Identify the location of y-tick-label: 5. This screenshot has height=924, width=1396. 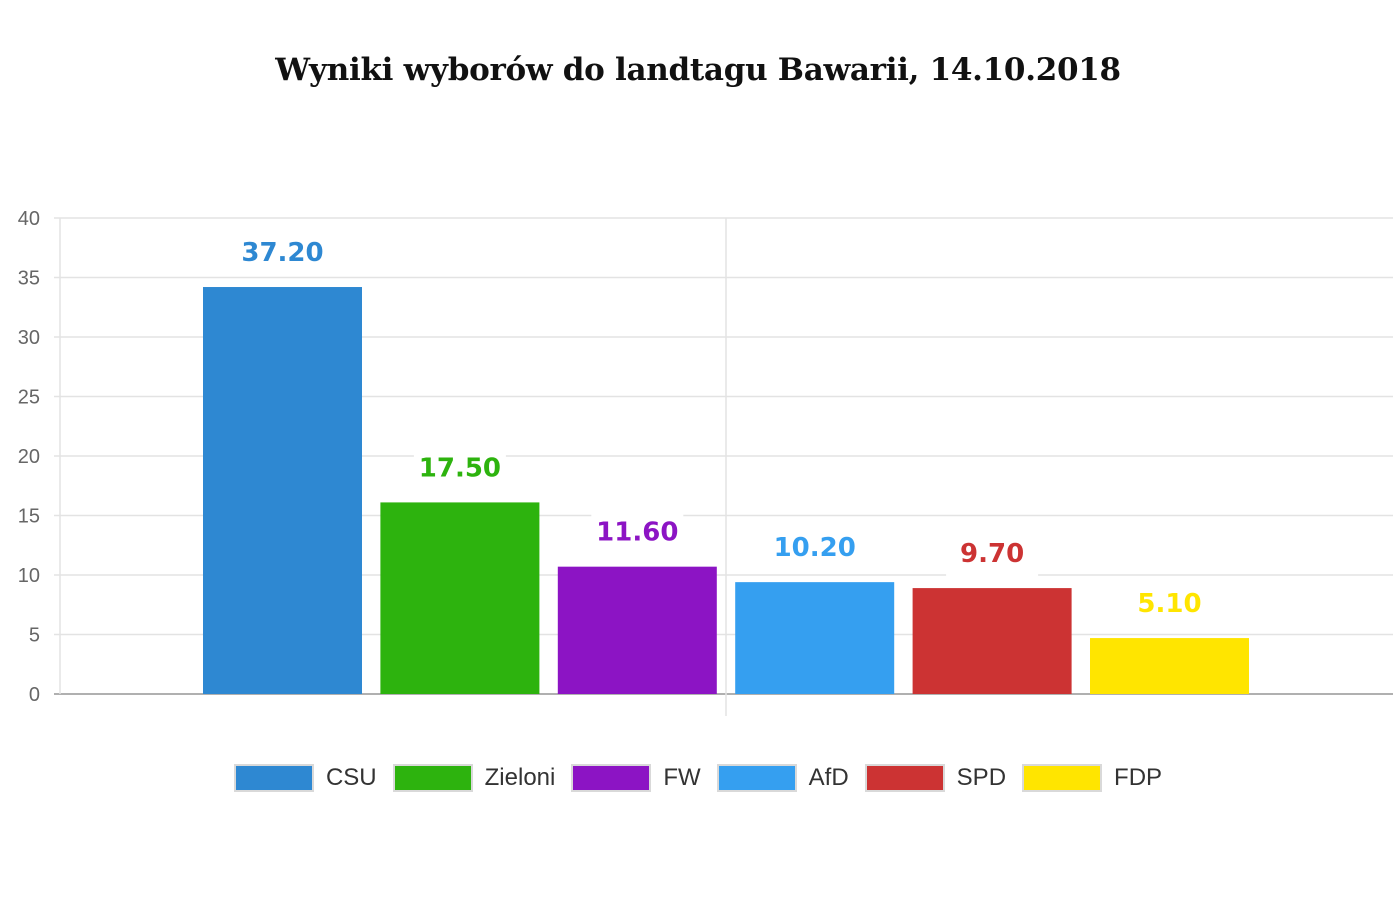
(34, 636).